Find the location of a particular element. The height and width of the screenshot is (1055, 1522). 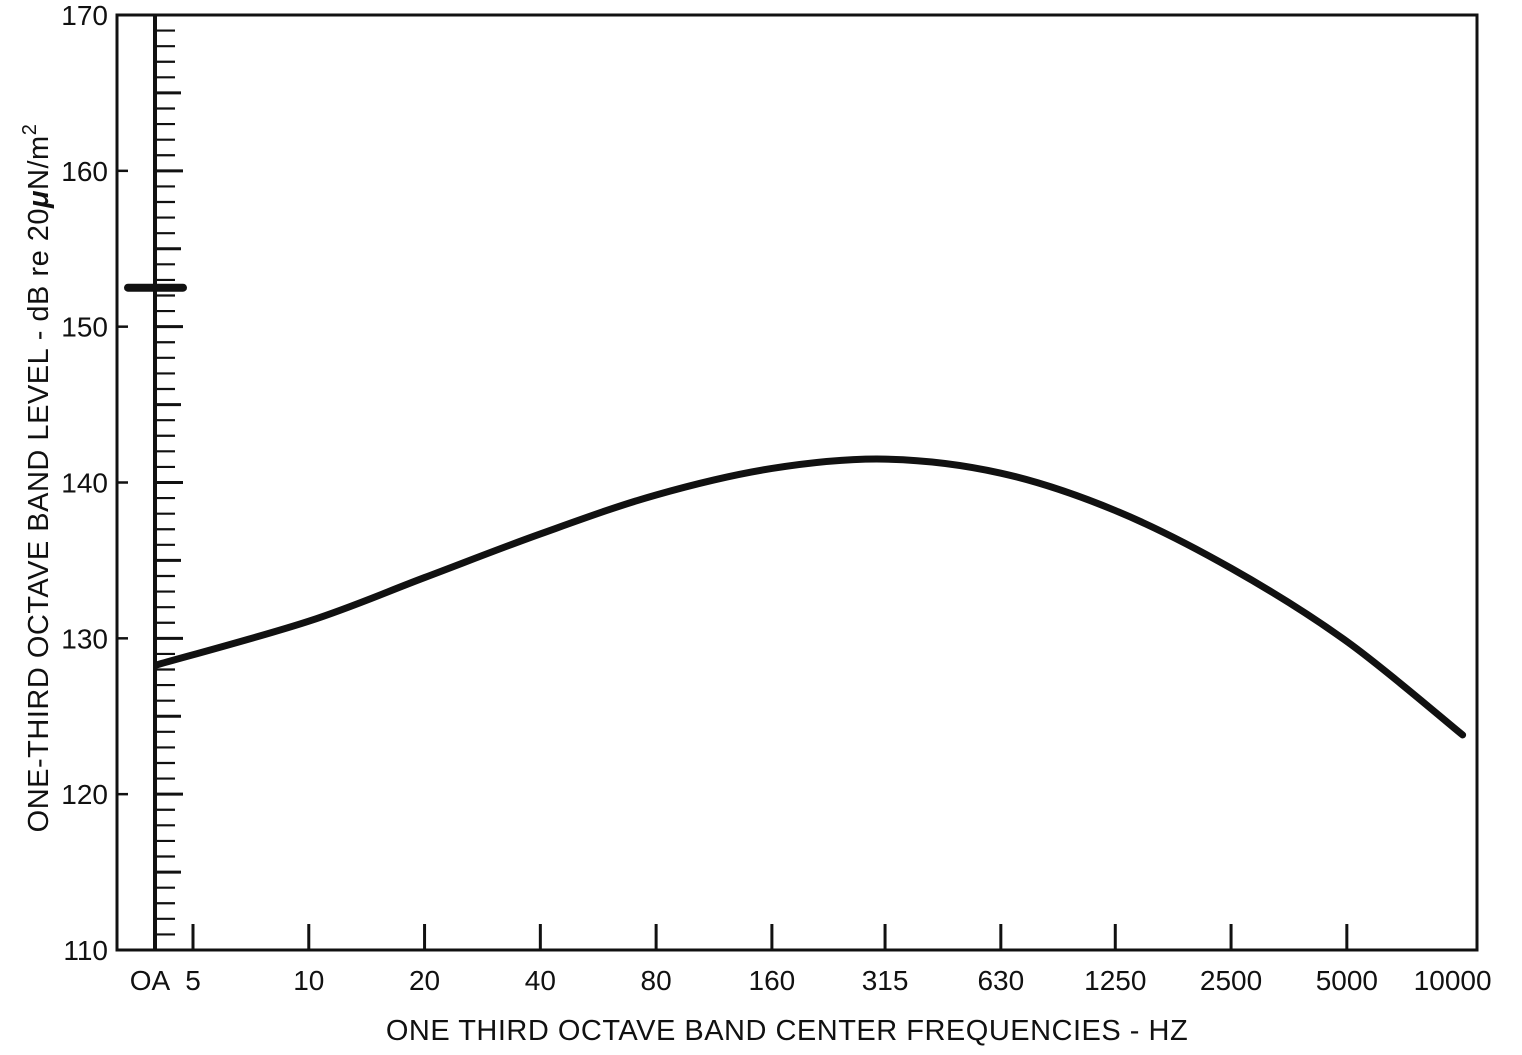

y-axis-labels: 110 120 130 140 150 160 170 is located at coordinates (84, 483).